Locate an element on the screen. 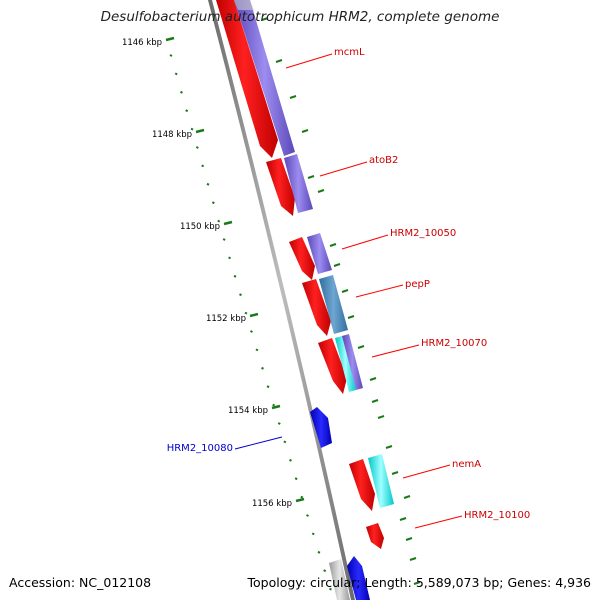 This screenshot has height=600, width=600. reverse-strand-genes is located at coordinates (340, 503).